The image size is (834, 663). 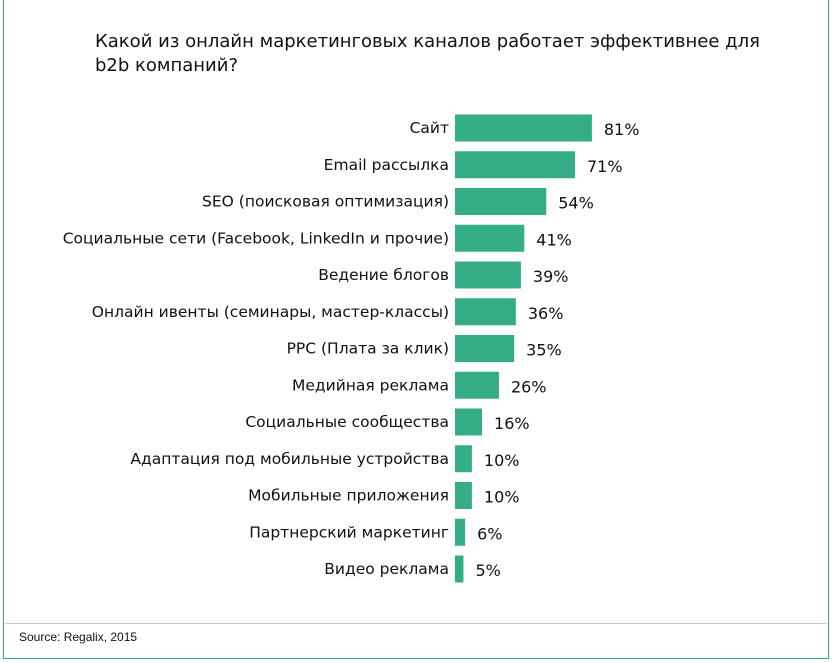 What do you see at coordinates (544, 350) in the screenshot?
I see `value-label: 35%` at bounding box center [544, 350].